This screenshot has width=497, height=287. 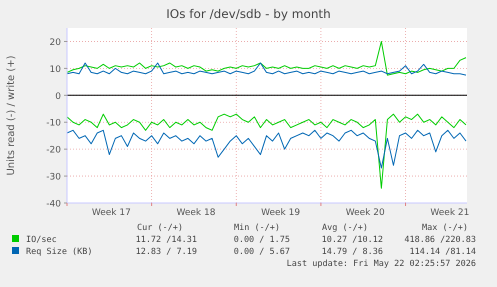 What do you see at coordinates (166, 252) in the screenshot?
I see `text: 12.83 / 7.19` at bounding box center [166, 252].